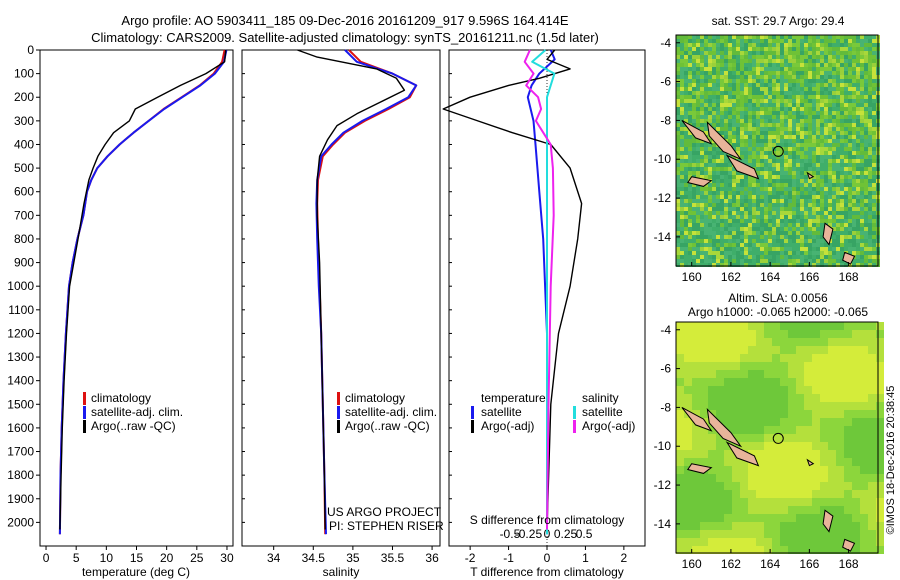  Describe the element at coordinates (470, 558) in the screenshot. I see `x-tick-label: -2` at that location.